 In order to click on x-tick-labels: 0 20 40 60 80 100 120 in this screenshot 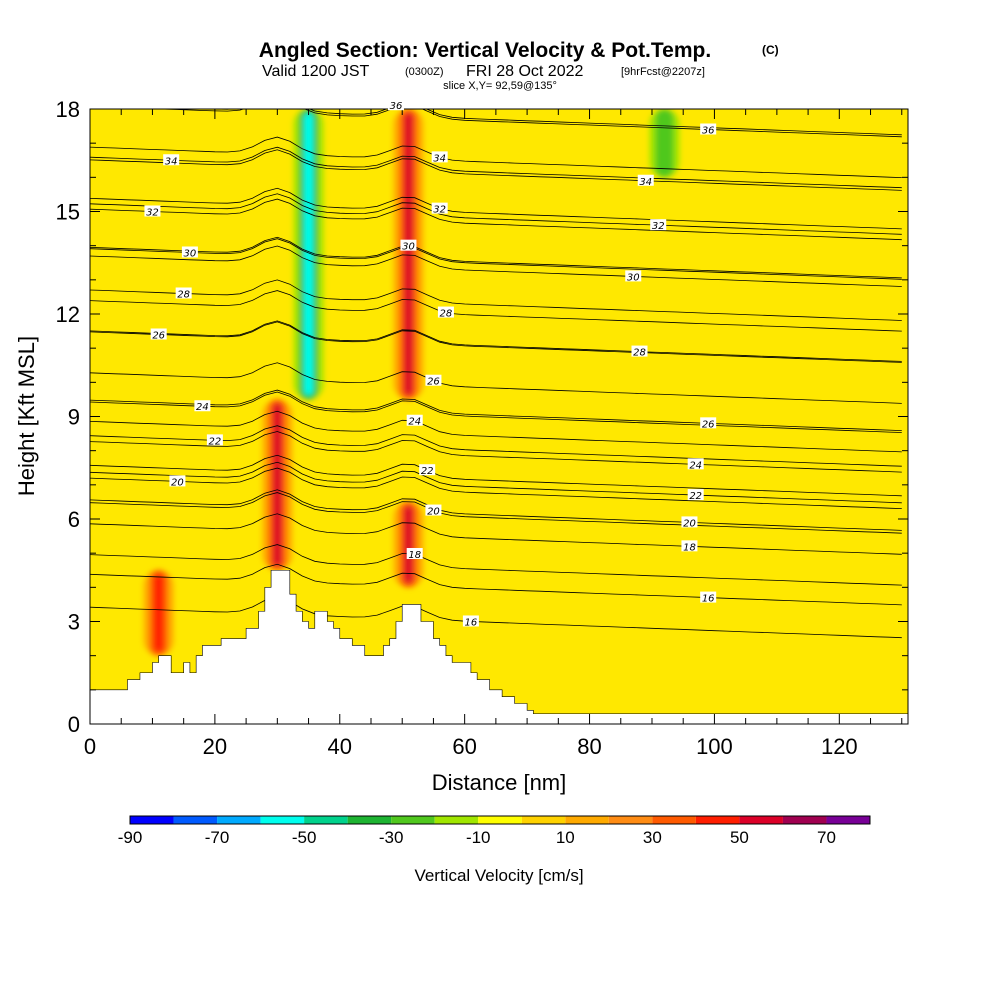, I will do `click(471, 746)`.